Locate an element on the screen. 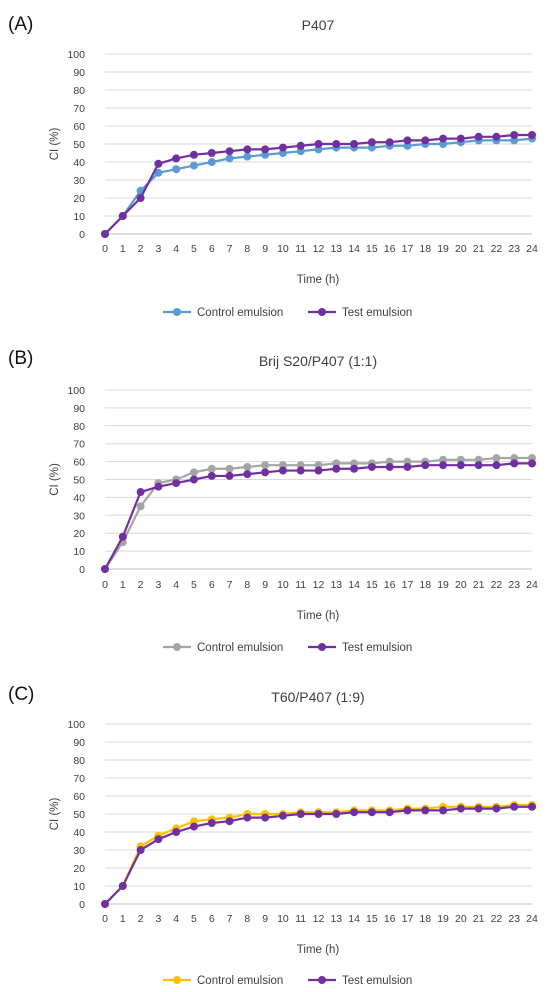  x-tick-label: 13 is located at coordinates (336, 919).